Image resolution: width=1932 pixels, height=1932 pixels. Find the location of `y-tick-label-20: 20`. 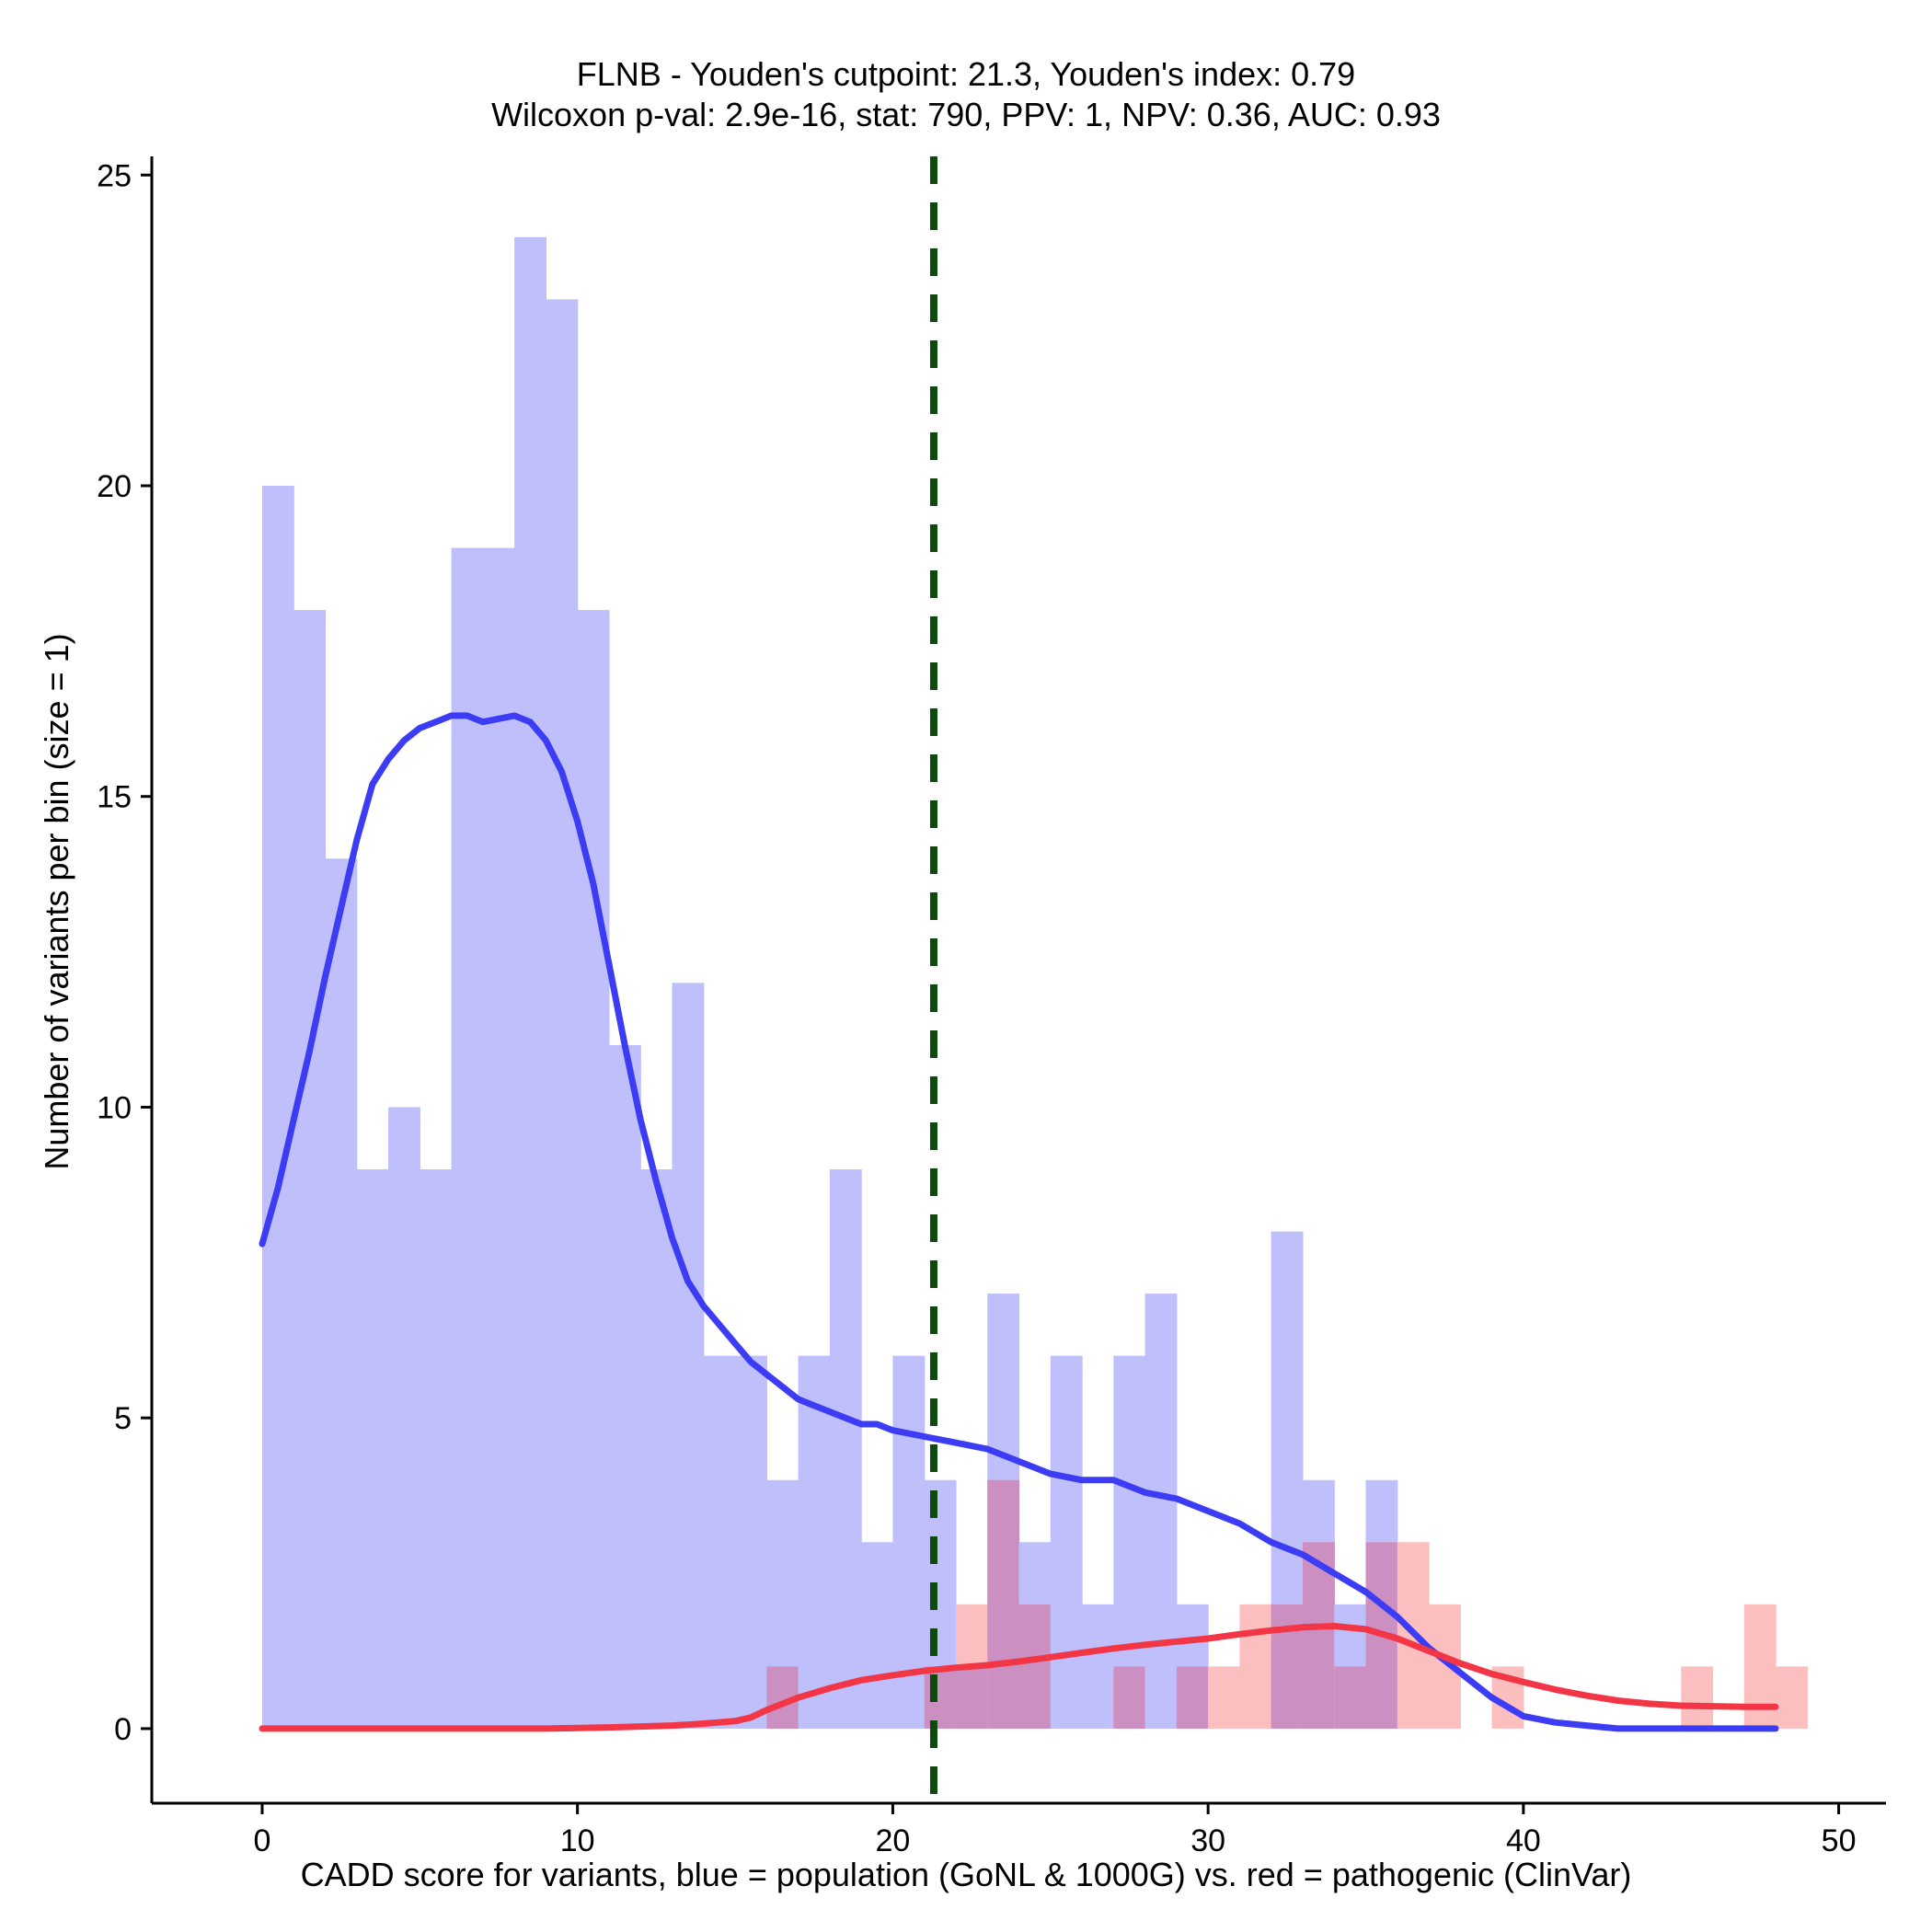

y-tick-label-20: 20 is located at coordinates (114, 486).